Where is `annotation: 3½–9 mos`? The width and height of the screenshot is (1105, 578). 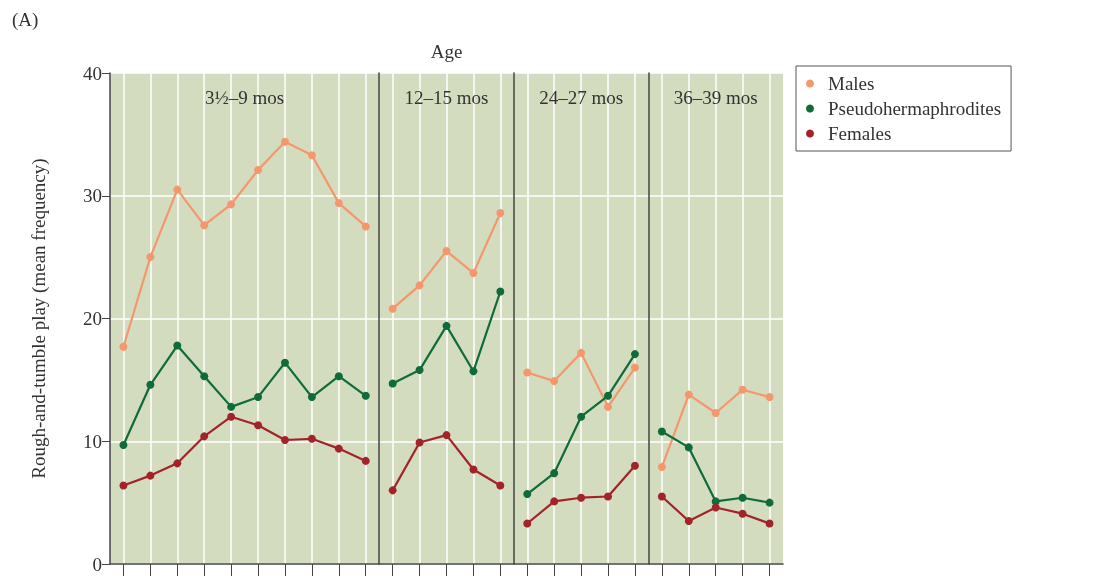
annotation: 3½–9 mos is located at coordinates (245, 97).